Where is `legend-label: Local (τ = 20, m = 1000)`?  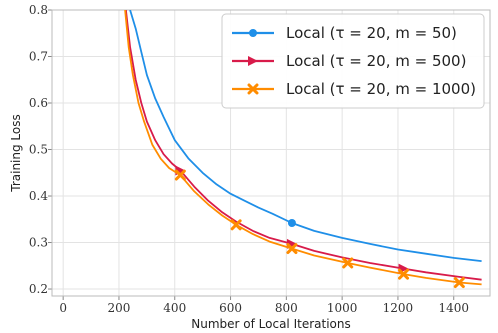 legend-label: Local (τ = 20, m = 1000) is located at coordinates (381, 89).